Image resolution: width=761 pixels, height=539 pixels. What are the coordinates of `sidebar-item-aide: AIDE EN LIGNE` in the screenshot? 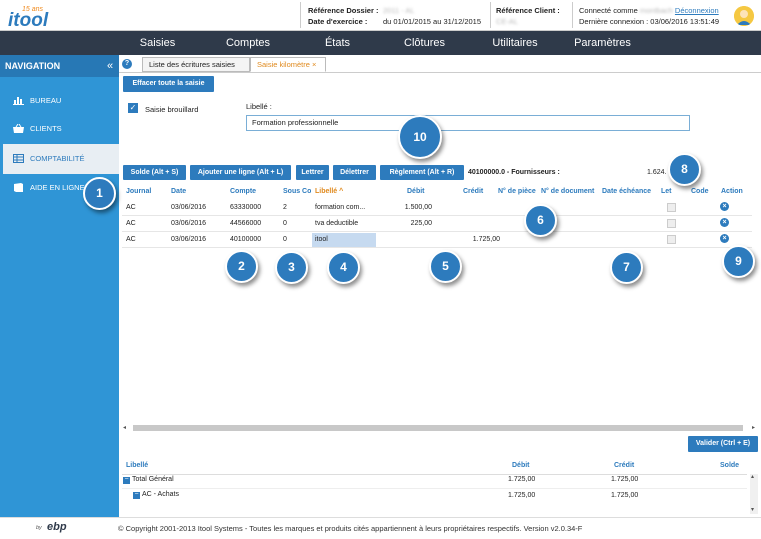 It's located at (59, 188).